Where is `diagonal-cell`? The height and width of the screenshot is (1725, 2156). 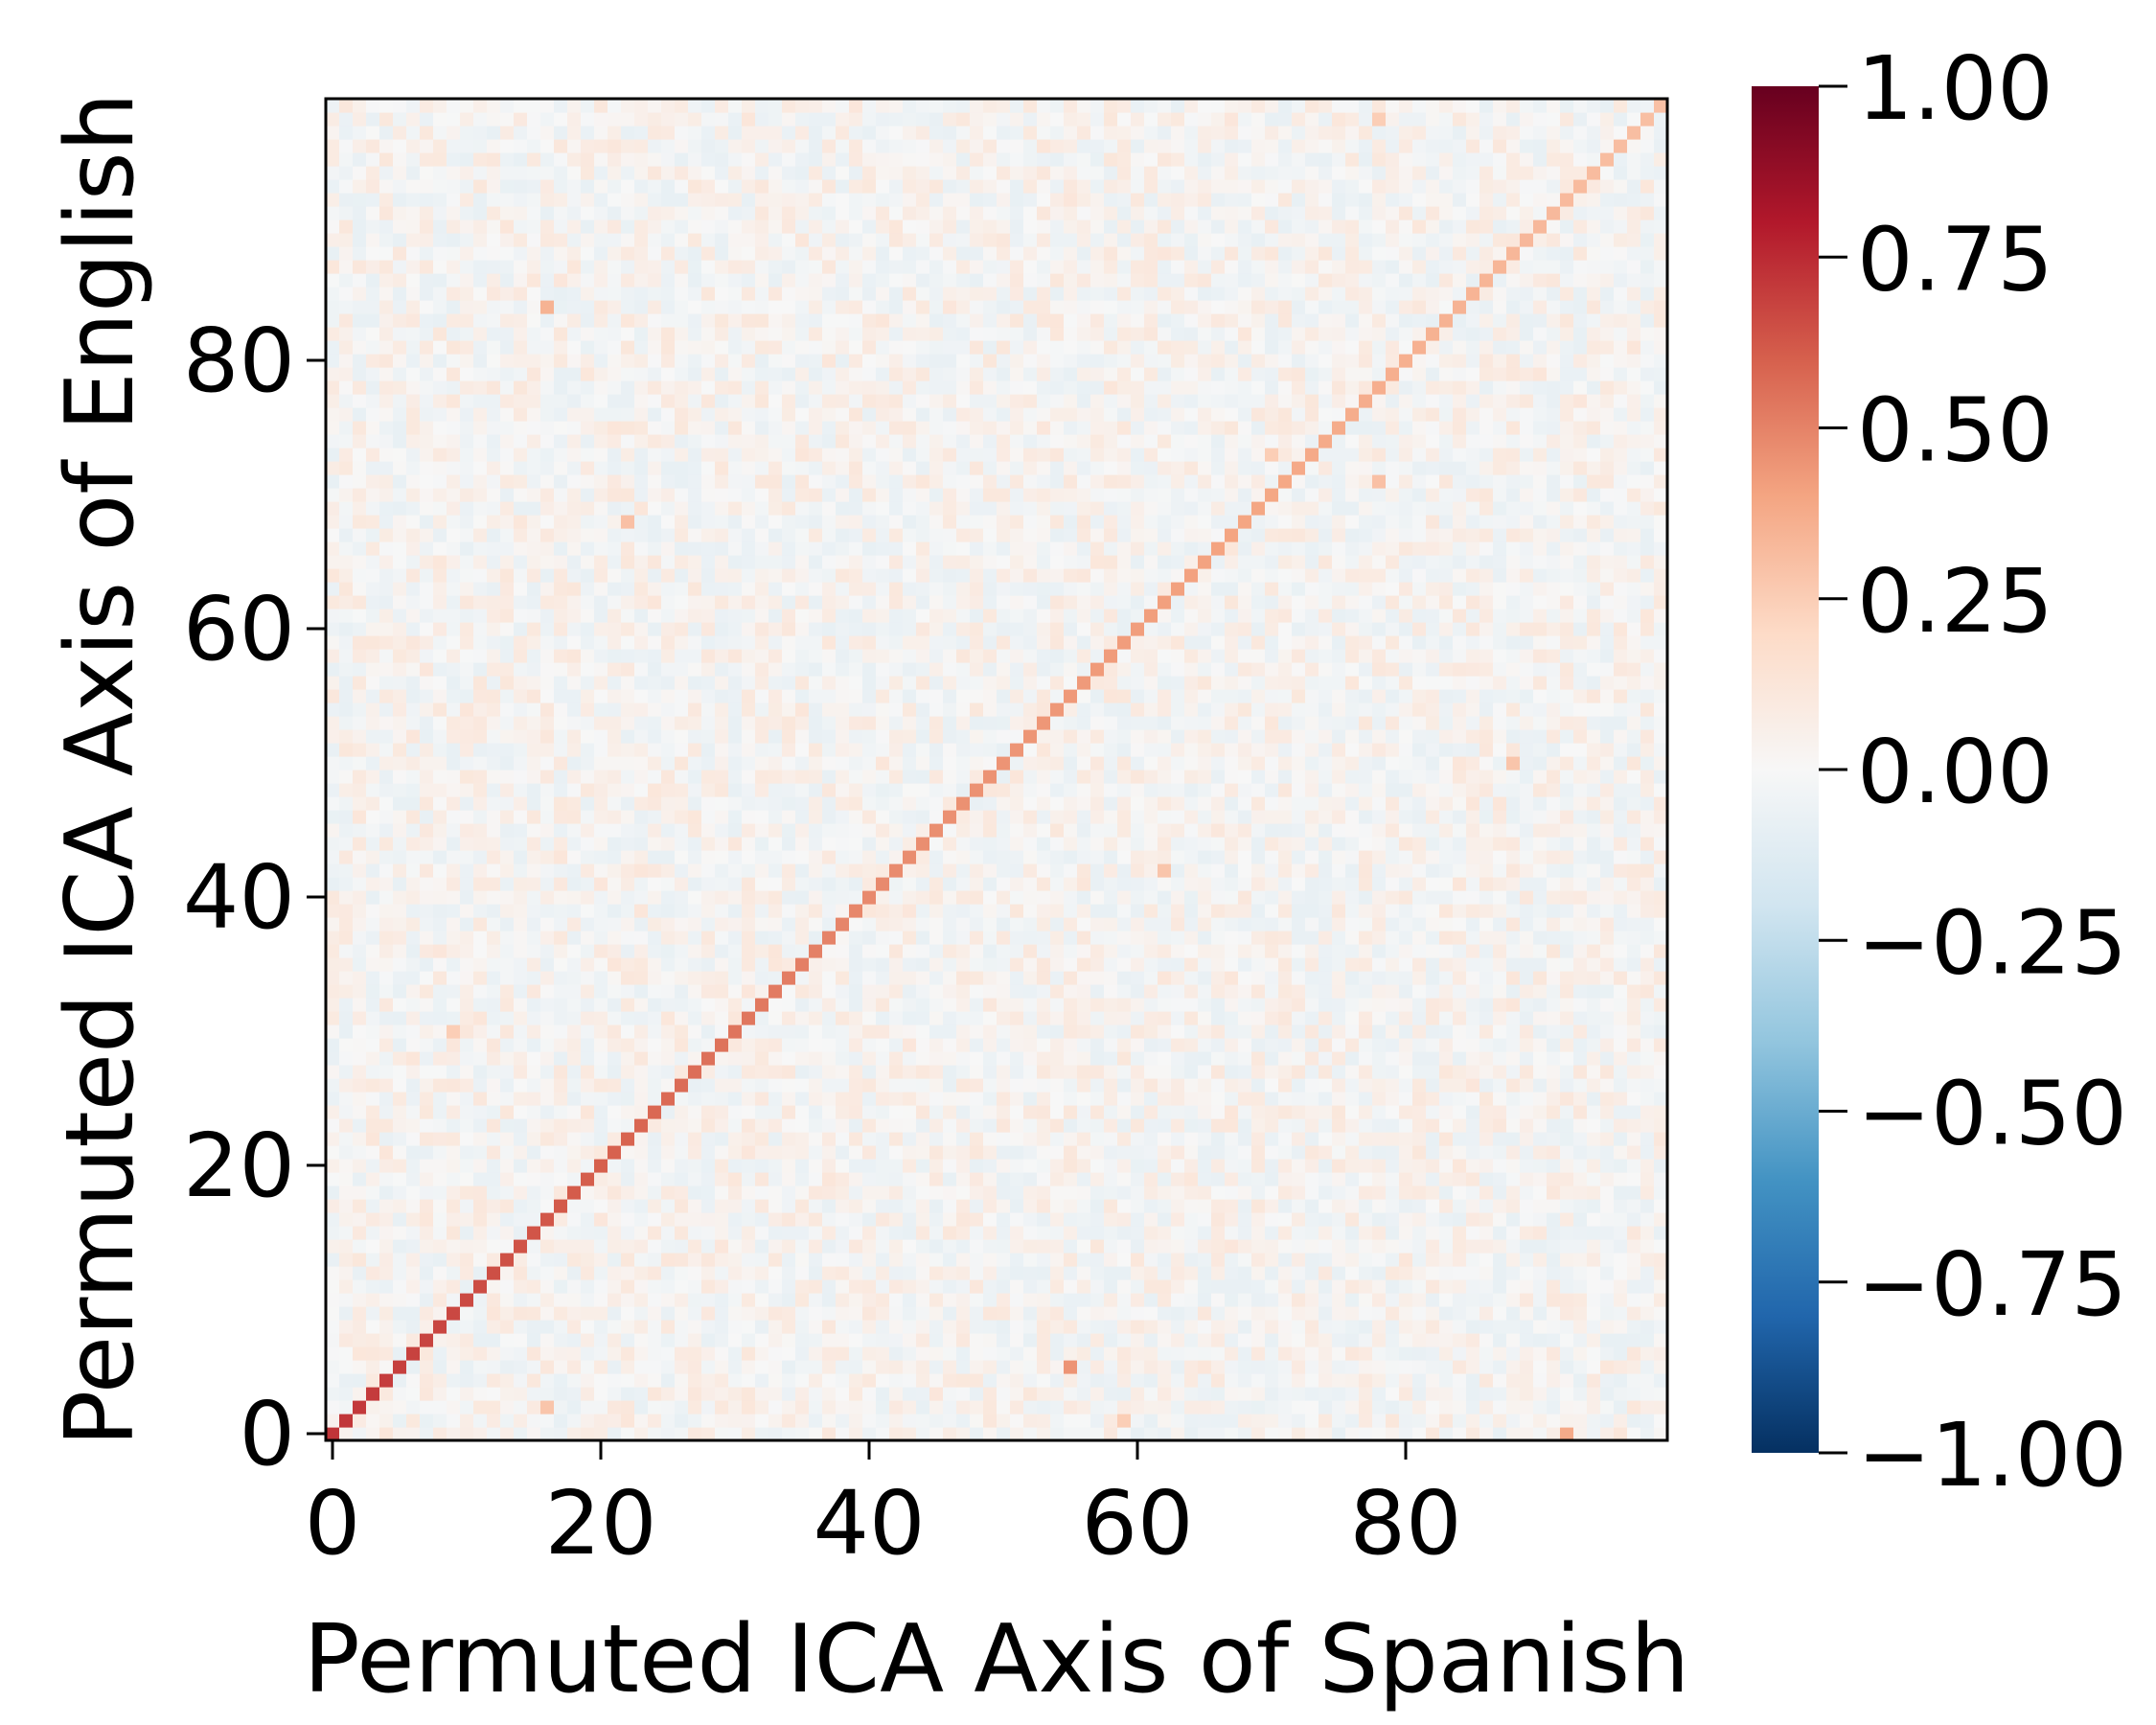 diagonal-cell is located at coordinates (454, 1313).